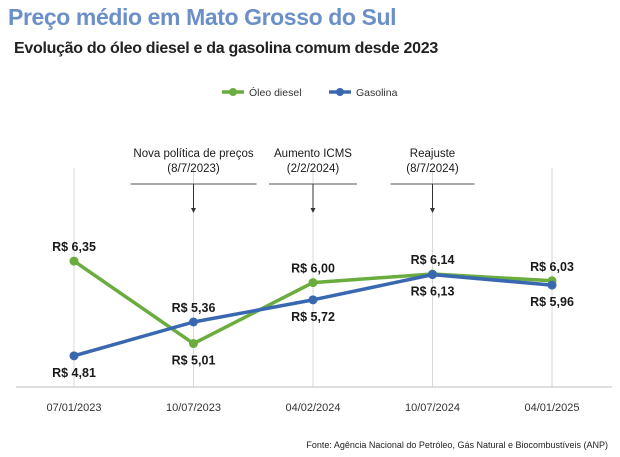  Describe the element at coordinates (202, 17) in the screenshot. I see `chart-title: Preço médio em Mato Grosso do Sul` at that location.